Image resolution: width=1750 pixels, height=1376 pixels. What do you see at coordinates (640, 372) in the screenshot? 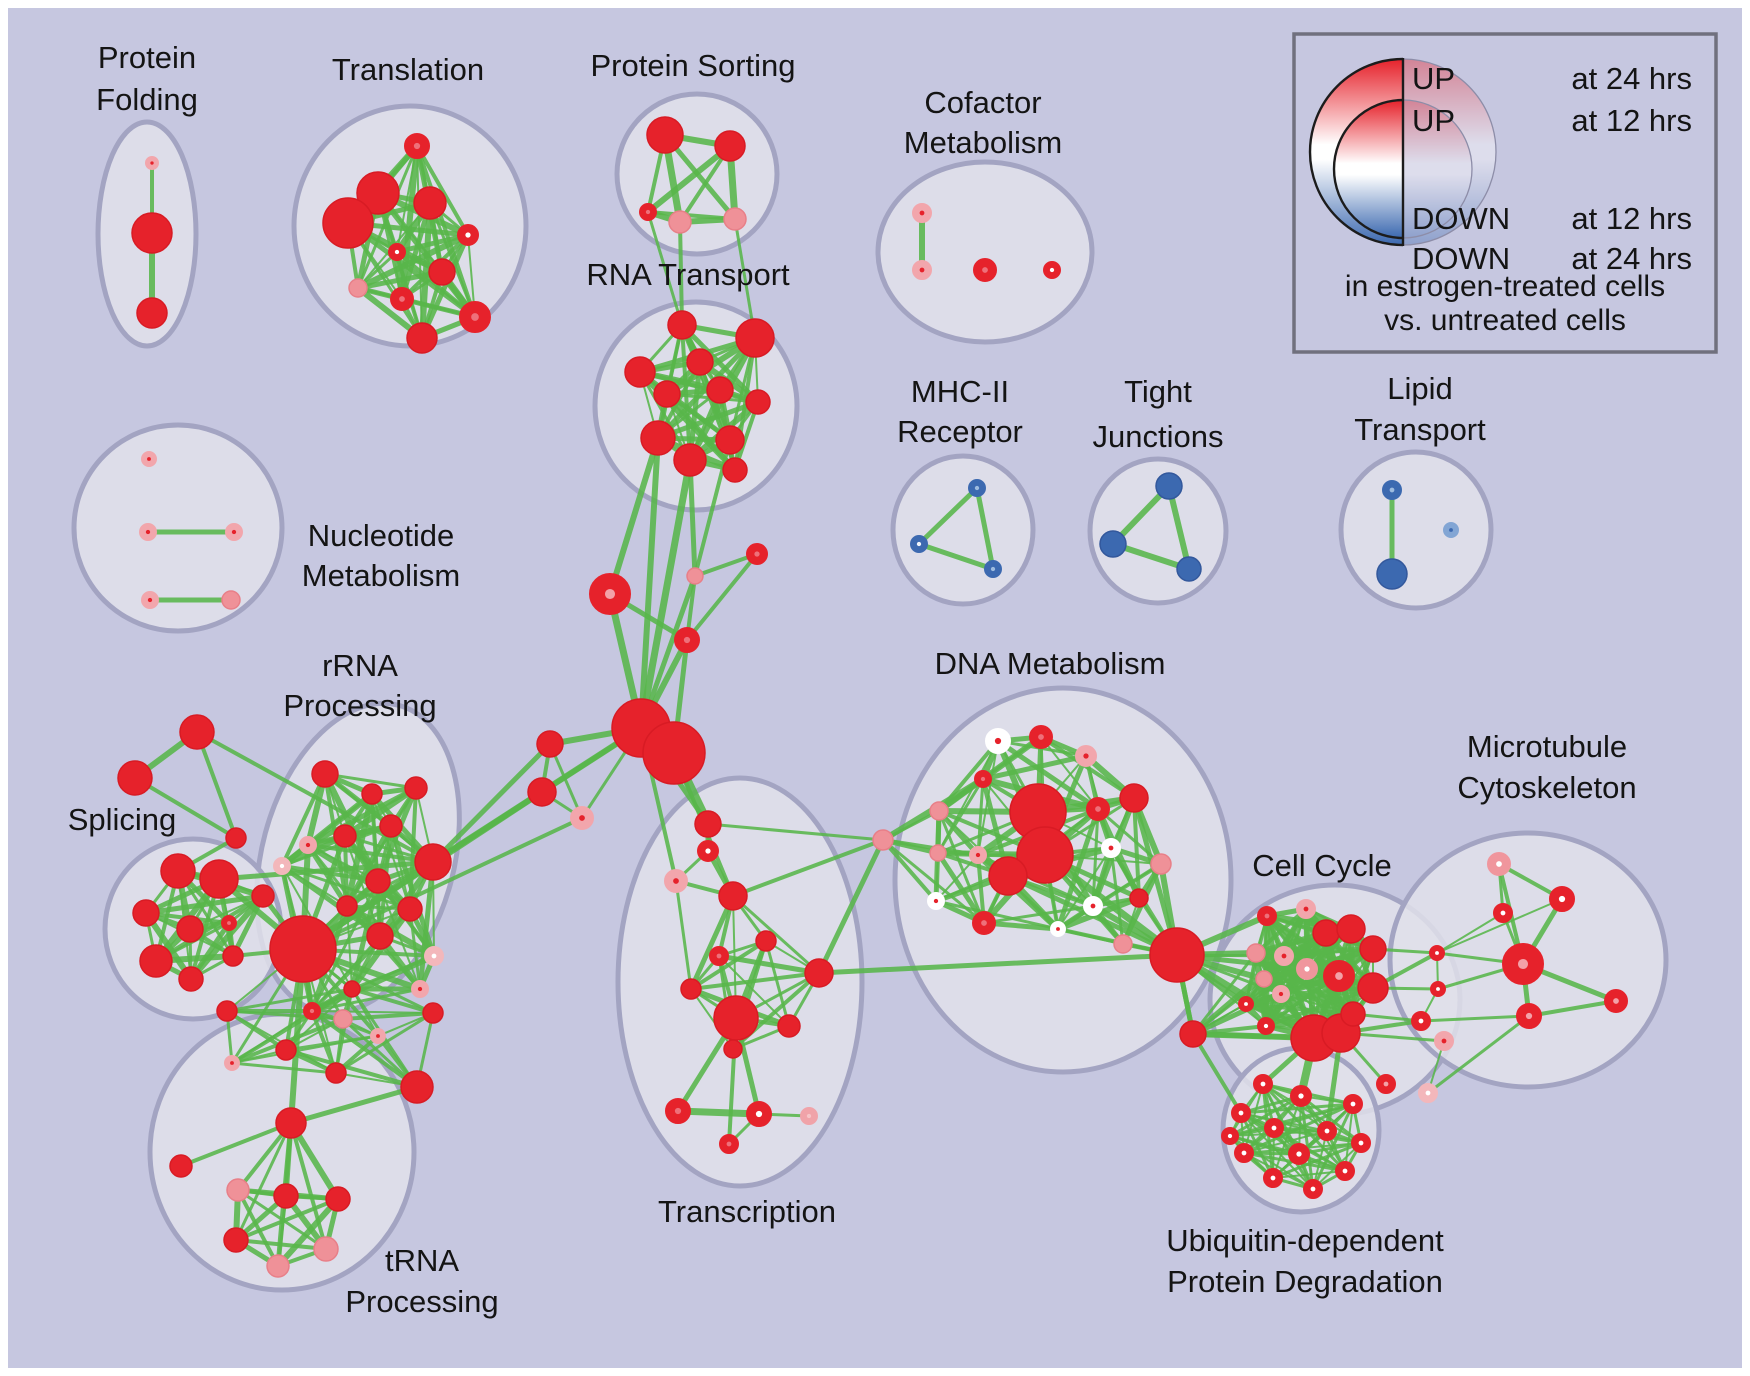
I see `network-node-rt3` at bounding box center [640, 372].